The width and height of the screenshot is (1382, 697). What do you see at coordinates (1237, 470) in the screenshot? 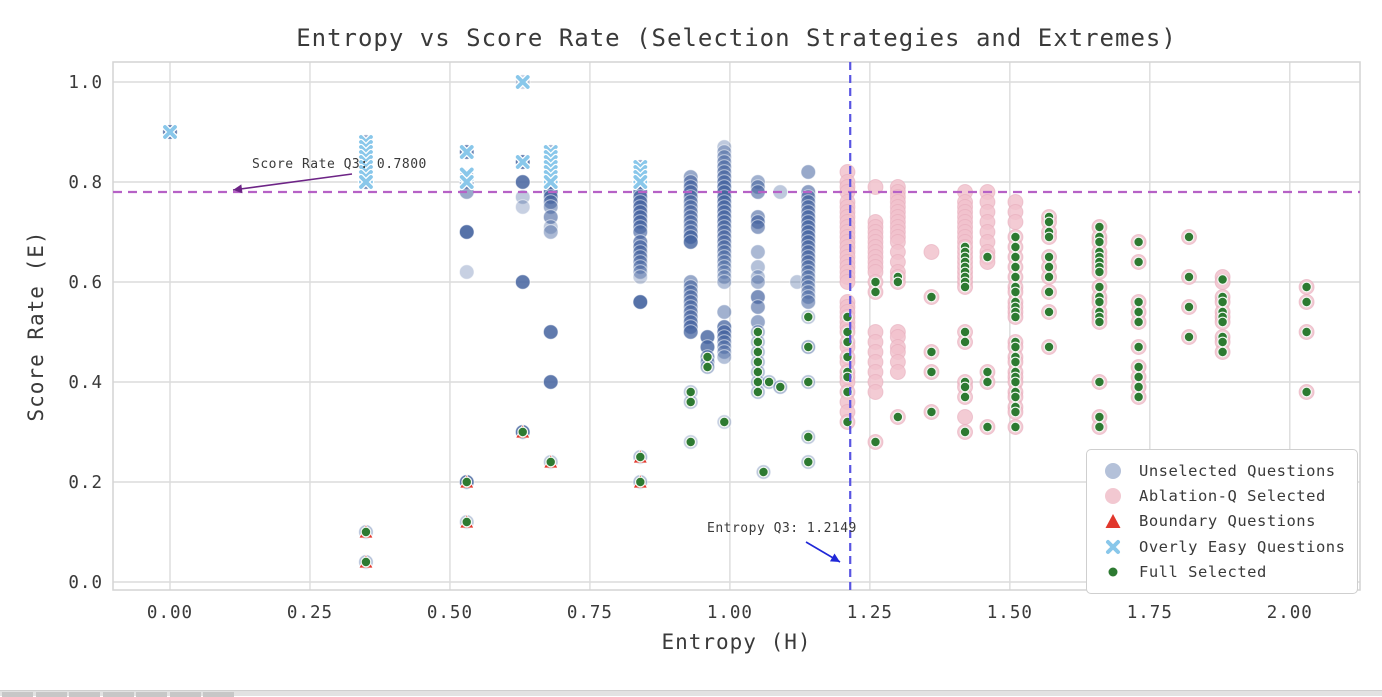
I see `legend-label: Unselected Questions` at bounding box center [1237, 470].